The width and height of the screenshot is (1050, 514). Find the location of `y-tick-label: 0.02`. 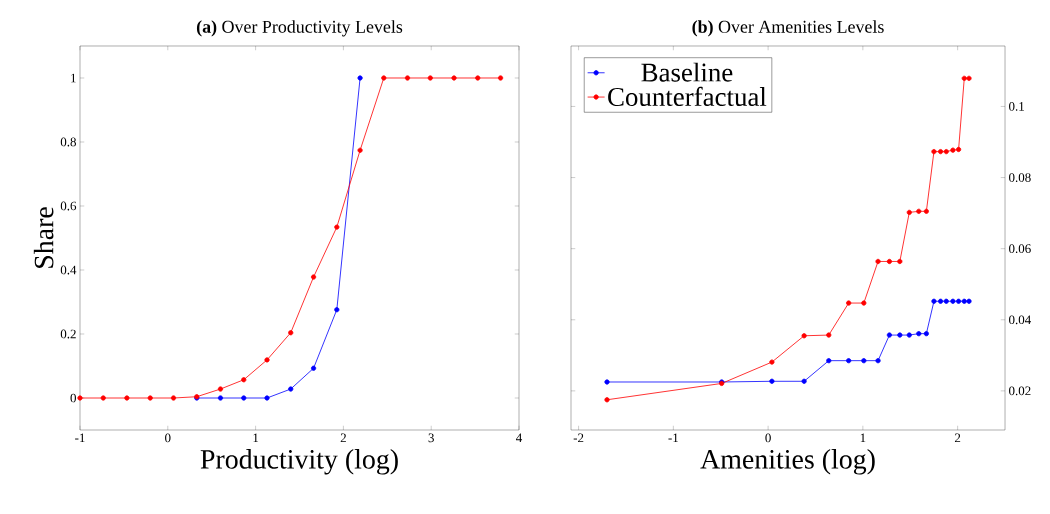

y-tick-label: 0.02 is located at coordinates (1020, 391).